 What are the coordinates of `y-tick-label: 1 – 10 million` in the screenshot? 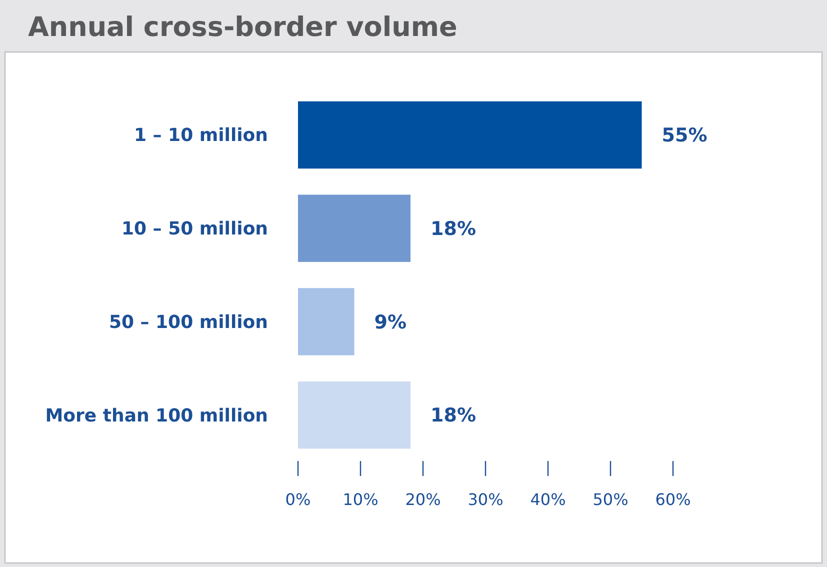 It's located at (201, 135).